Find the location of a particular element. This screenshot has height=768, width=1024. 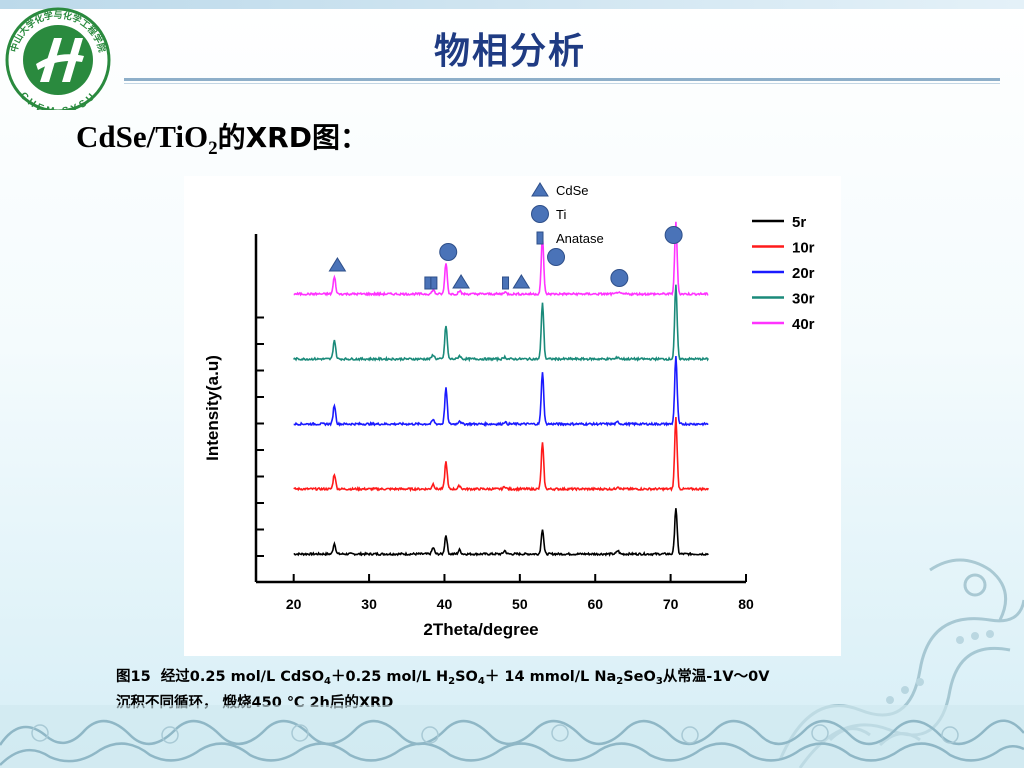

series-line-30r is located at coordinates (501, 323).